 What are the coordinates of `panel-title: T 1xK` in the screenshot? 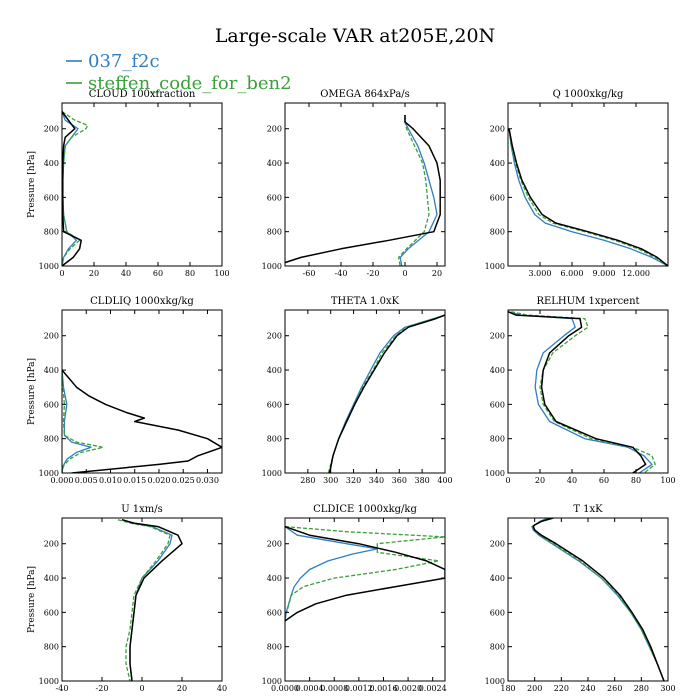 It's located at (588, 509).